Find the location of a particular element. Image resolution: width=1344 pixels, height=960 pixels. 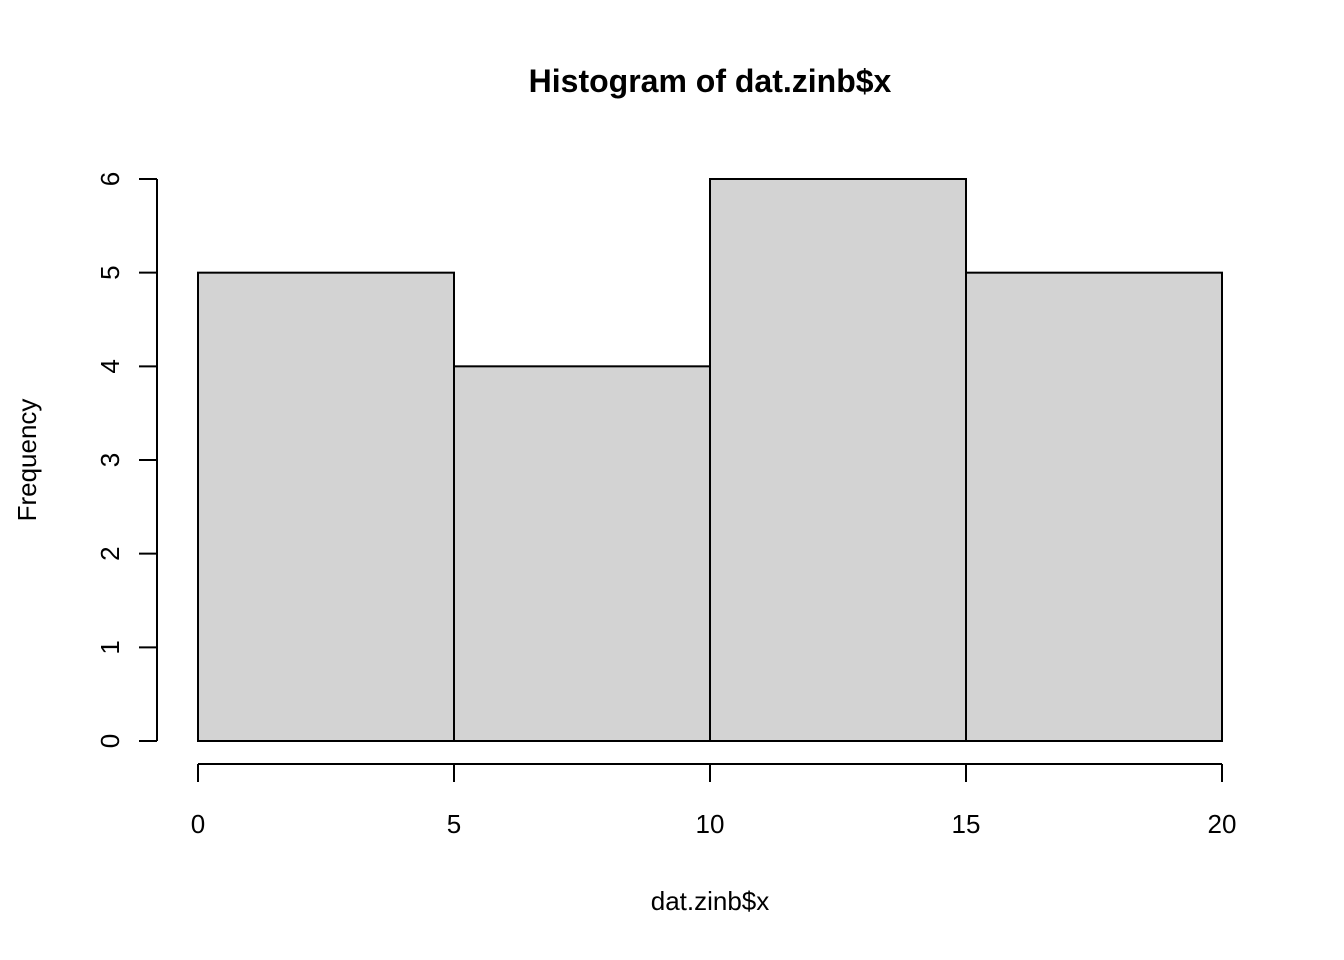

x-axis-label: dat.zinb$x is located at coordinates (710, 901).